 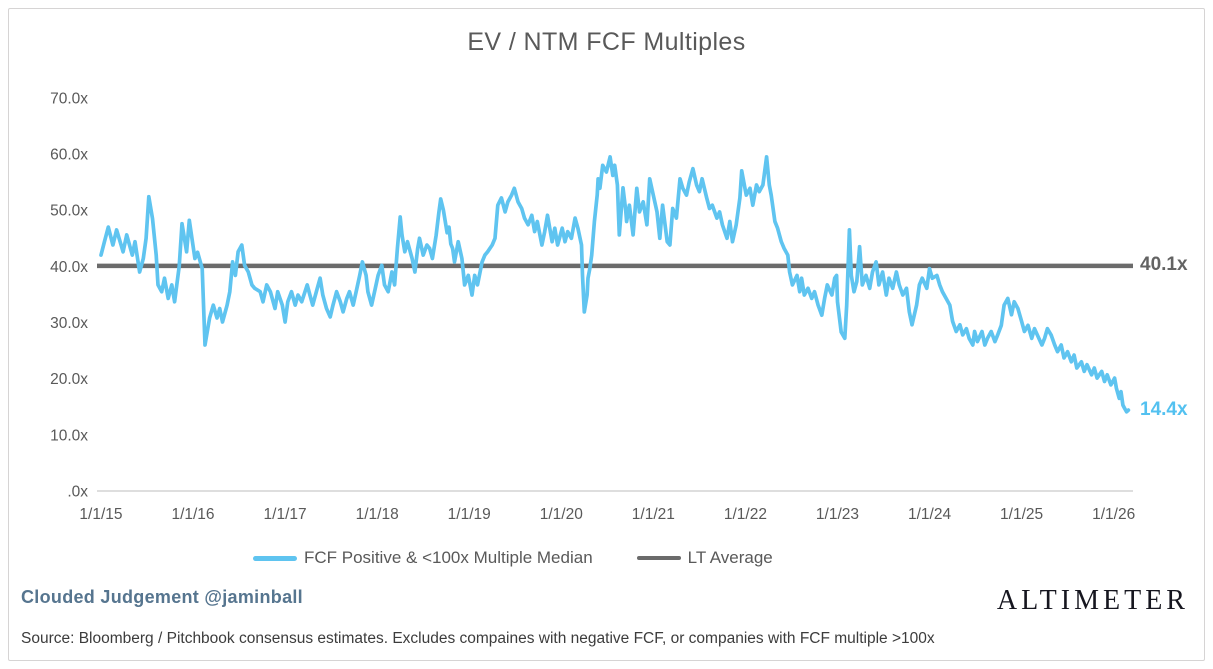 What do you see at coordinates (77, 492) in the screenshot?
I see `y-tick-label: .0x` at bounding box center [77, 492].